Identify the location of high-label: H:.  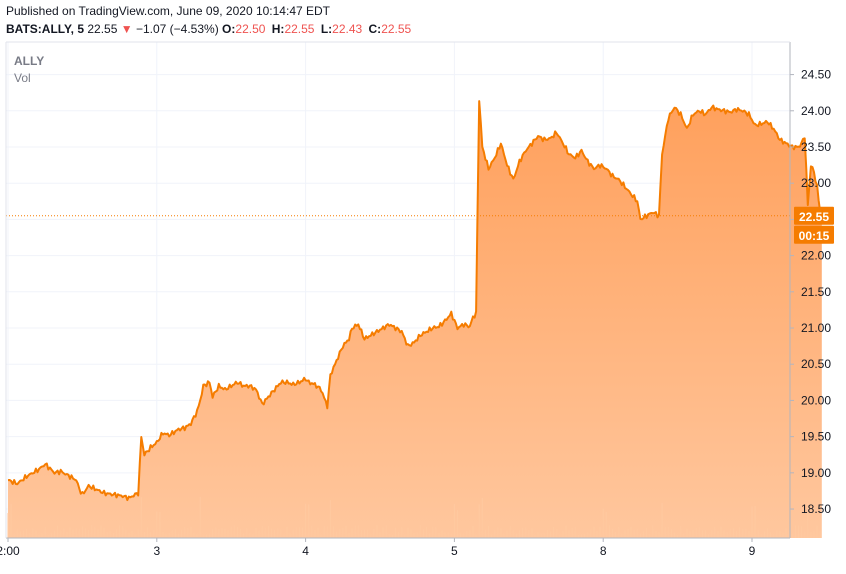
(278, 29).